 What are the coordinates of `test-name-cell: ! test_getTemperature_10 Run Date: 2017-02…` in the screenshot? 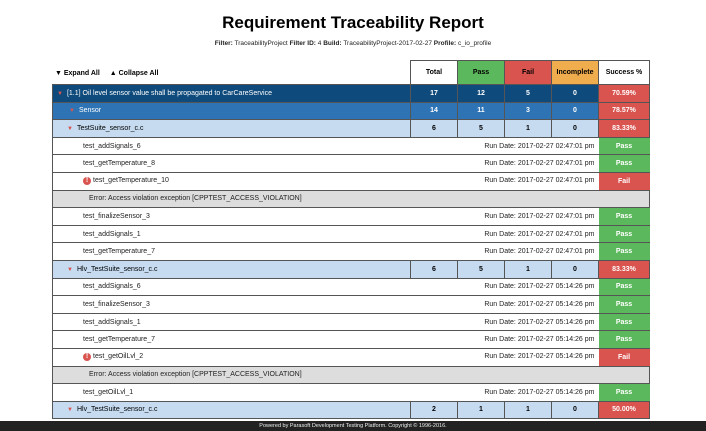 It's located at (325, 181).